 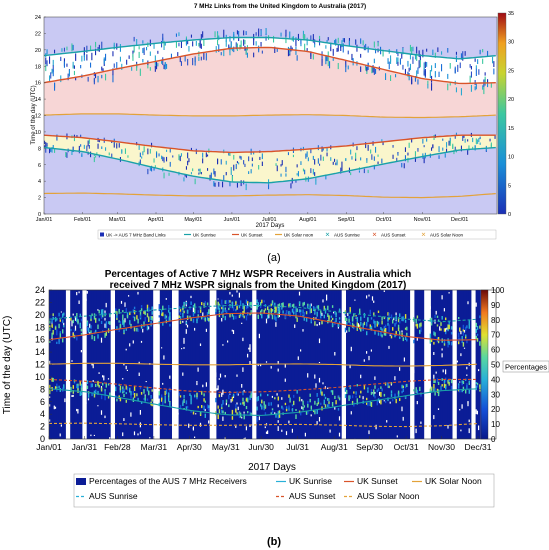 What do you see at coordinates (7, 365) in the screenshot?
I see `panel-b-ylabel: Time of the day (UTC)` at bounding box center [7, 365].